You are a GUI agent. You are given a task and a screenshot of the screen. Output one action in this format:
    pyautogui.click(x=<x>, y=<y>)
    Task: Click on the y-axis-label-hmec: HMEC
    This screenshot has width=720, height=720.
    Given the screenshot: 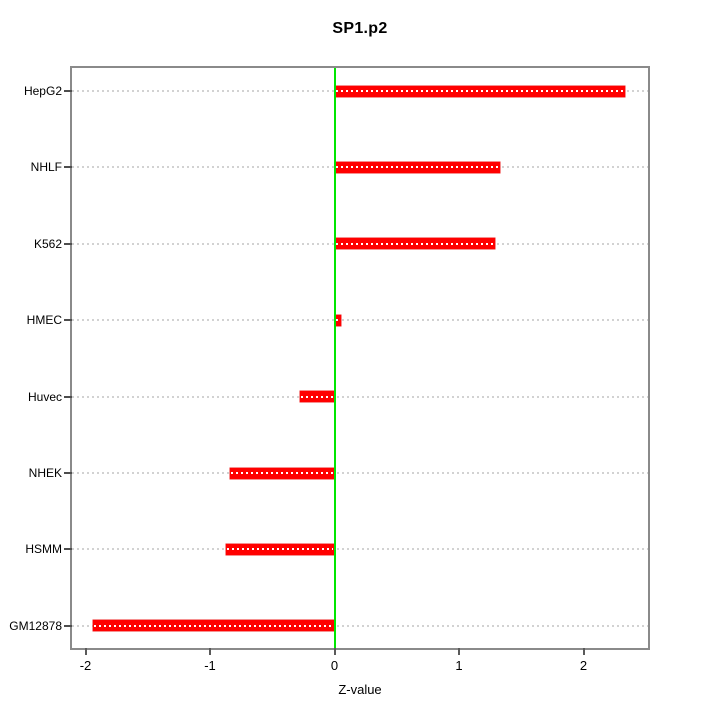 What is the action you would take?
    pyautogui.click(x=44, y=320)
    